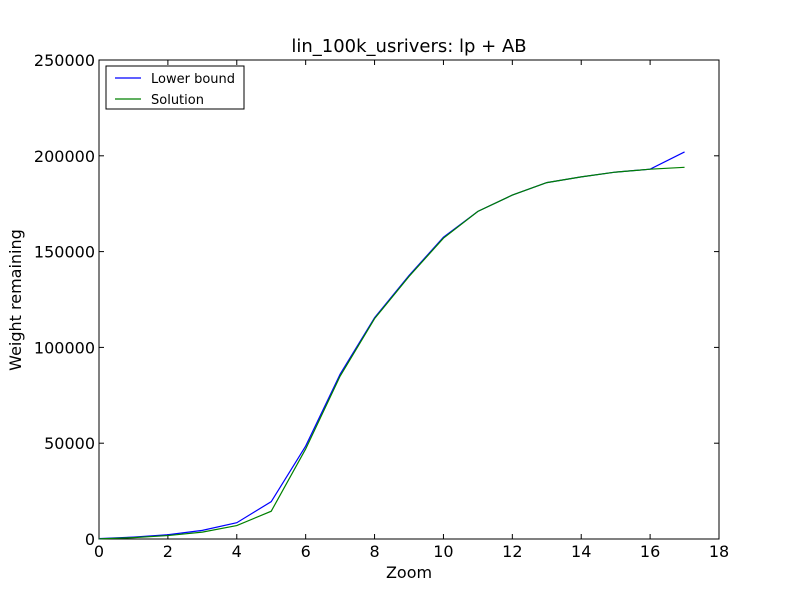 The height and width of the screenshot is (600, 800). Describe the element at coordinates (15, 300) in the screenshot. I see `y-axis-label: Weight remaining` at that location.